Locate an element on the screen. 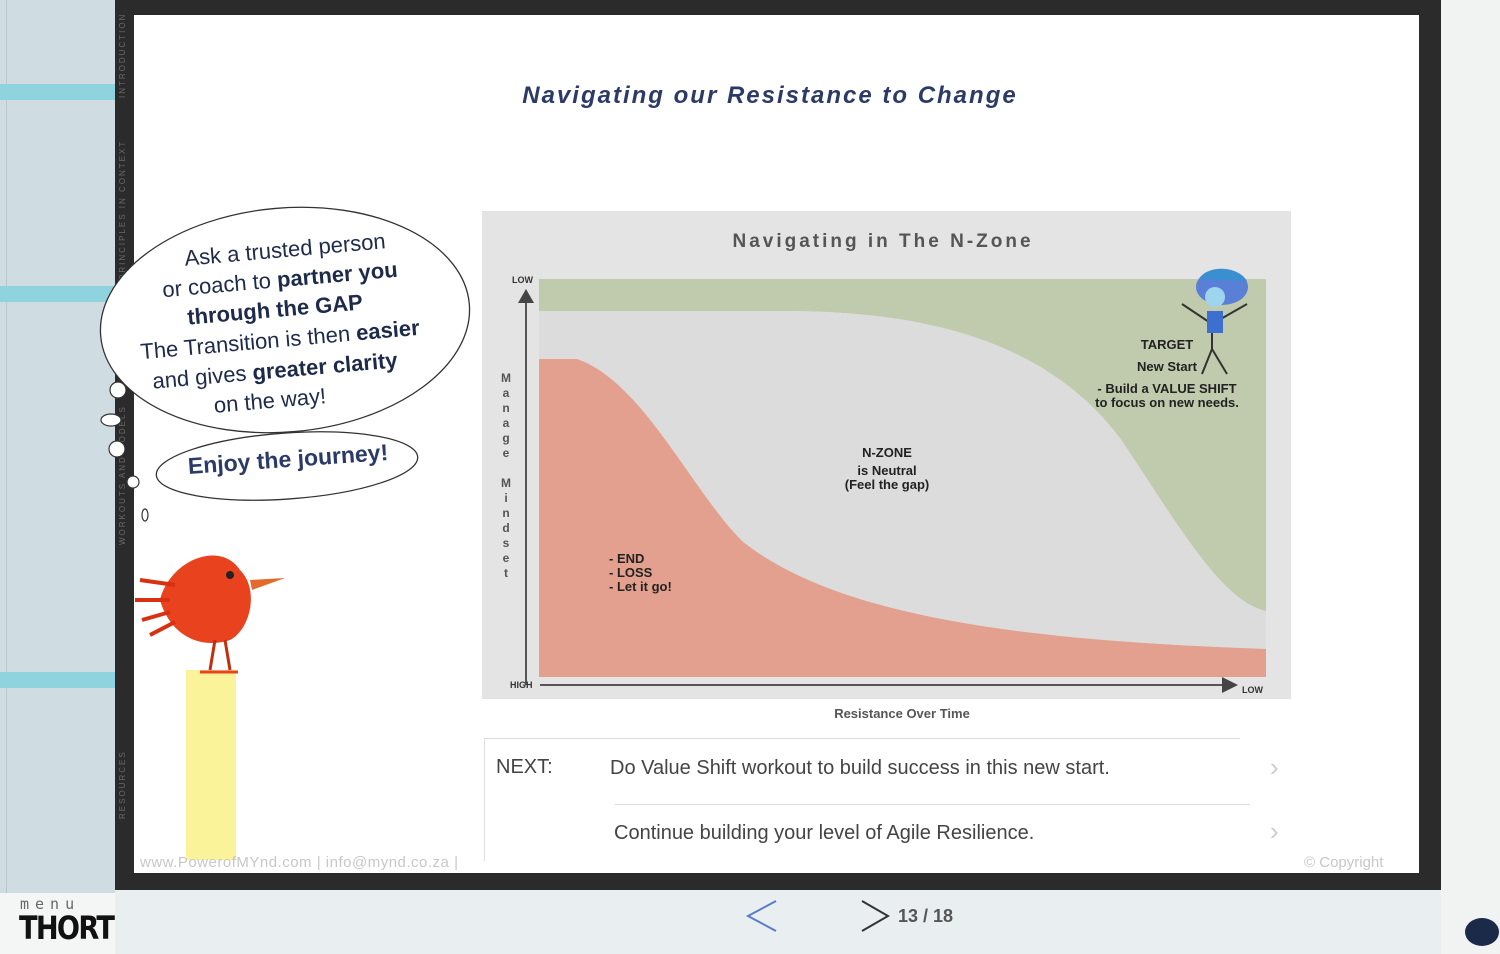 Image resolution: width=1500 pixels, height=954 pixels. logo-icon is located at coordinates (1482, 932).